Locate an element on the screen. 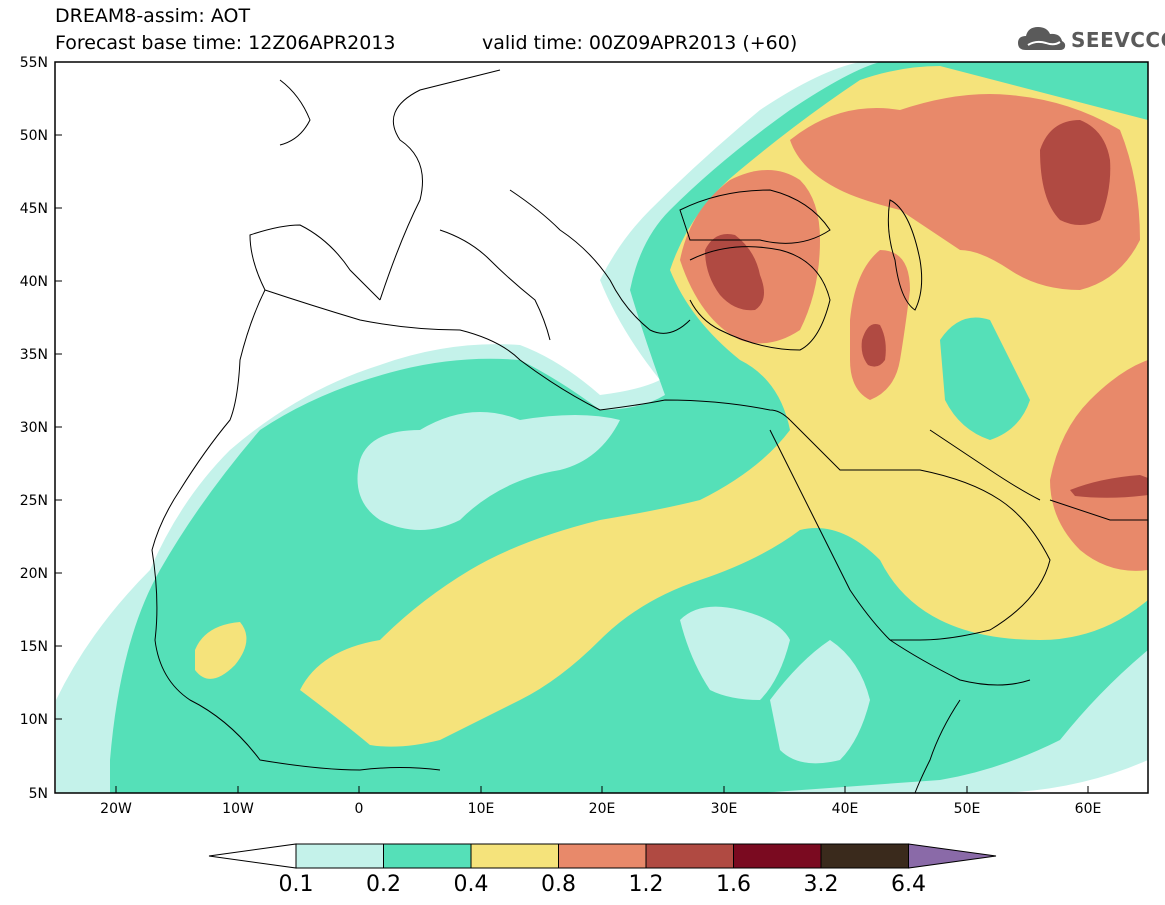 This screenshot has width=1165, height=905. lon-label: 20E is located at coordinates (602, 809).